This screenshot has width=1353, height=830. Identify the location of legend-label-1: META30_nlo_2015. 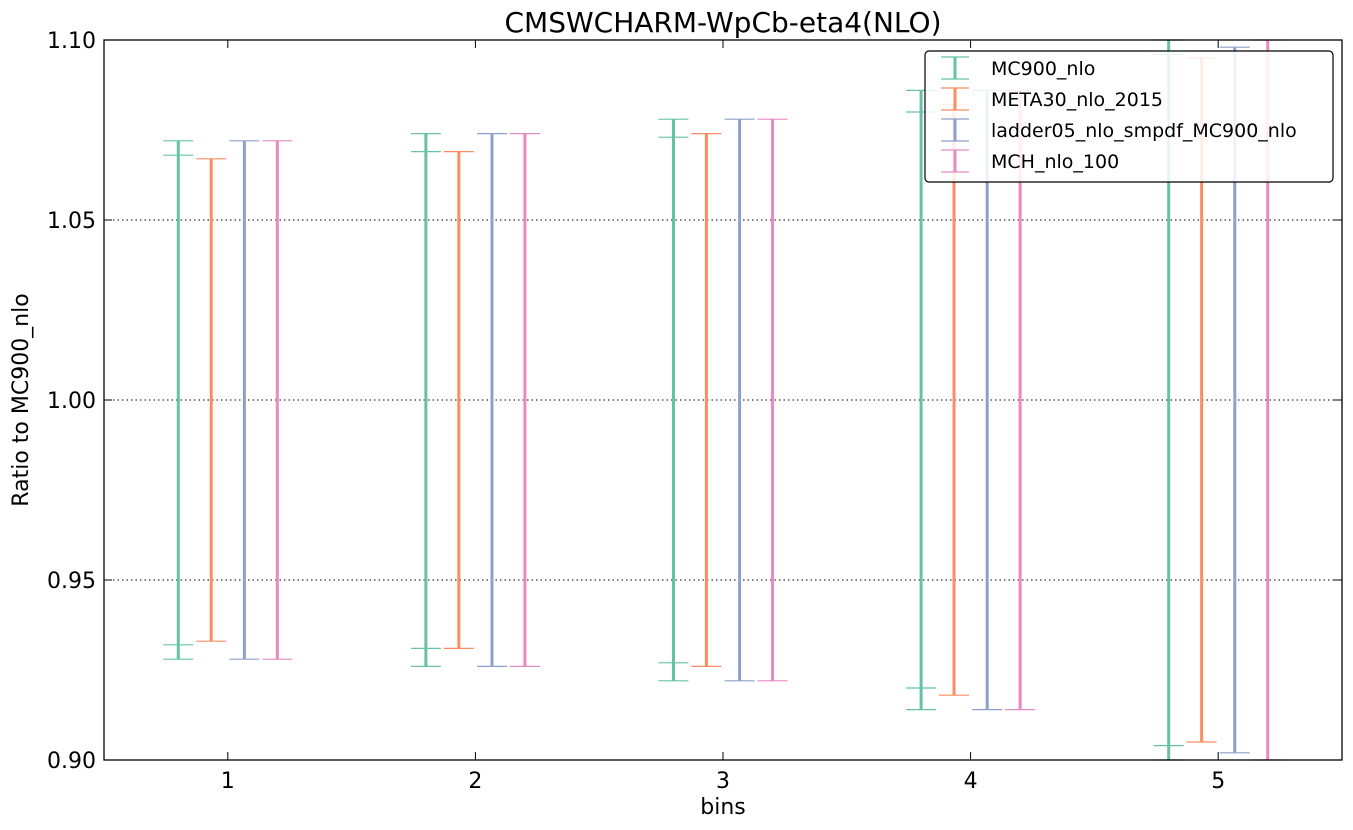
(1077, 100).